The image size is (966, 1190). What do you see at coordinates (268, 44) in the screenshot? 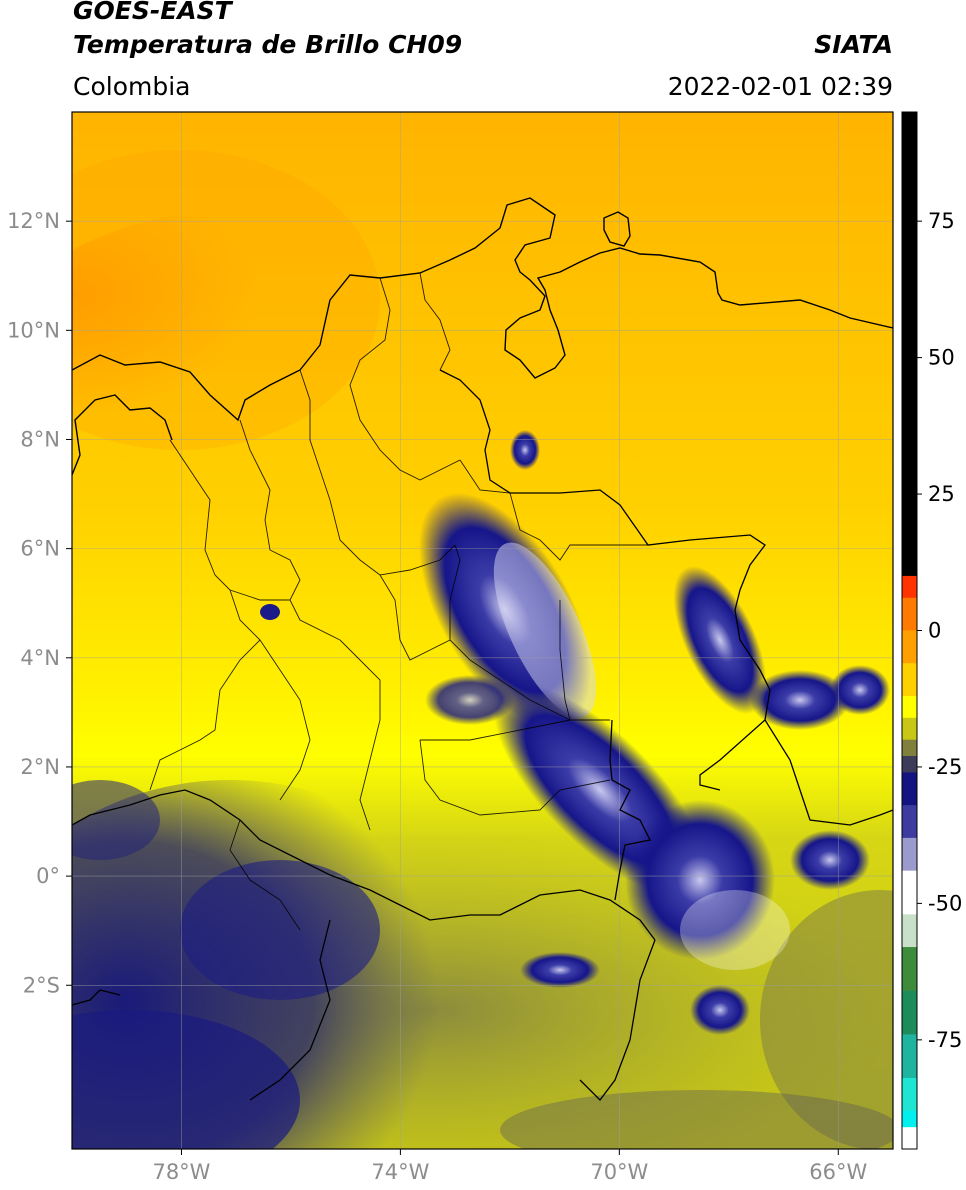
I see `product-title: Temperatura de Brillo CH09` at bounding box center [268, 44].